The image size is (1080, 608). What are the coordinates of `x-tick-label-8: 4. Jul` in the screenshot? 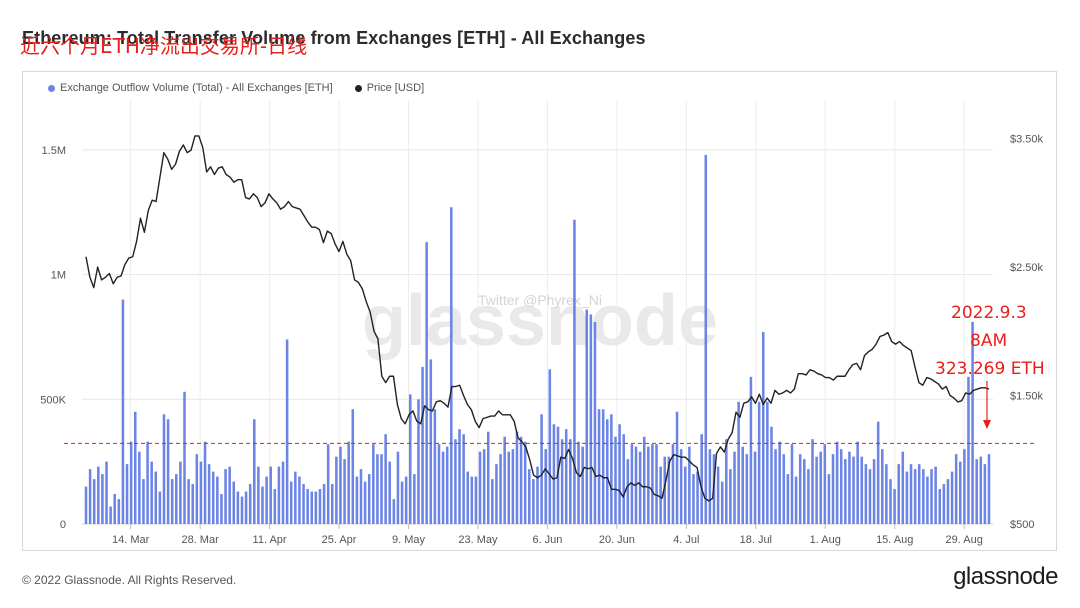 It's located at (686, 540).